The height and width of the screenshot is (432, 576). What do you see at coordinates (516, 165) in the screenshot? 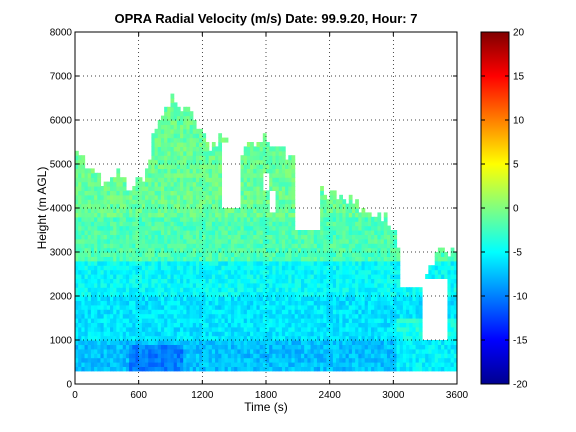
I see `colorbar-tick-label: 5` at bounding box center [516, 165].